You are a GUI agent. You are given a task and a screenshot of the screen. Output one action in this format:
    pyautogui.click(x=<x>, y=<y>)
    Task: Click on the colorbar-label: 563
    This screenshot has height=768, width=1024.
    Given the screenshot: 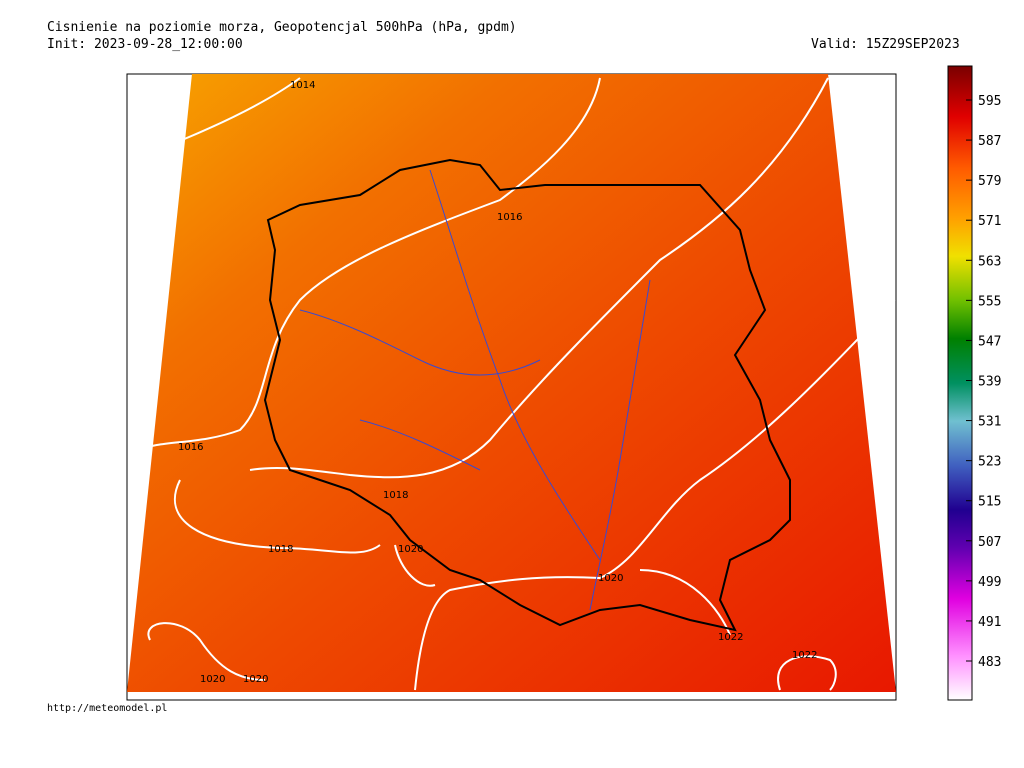 What is the action you would take?
    pyautogui.click(x=989, y=261)
    